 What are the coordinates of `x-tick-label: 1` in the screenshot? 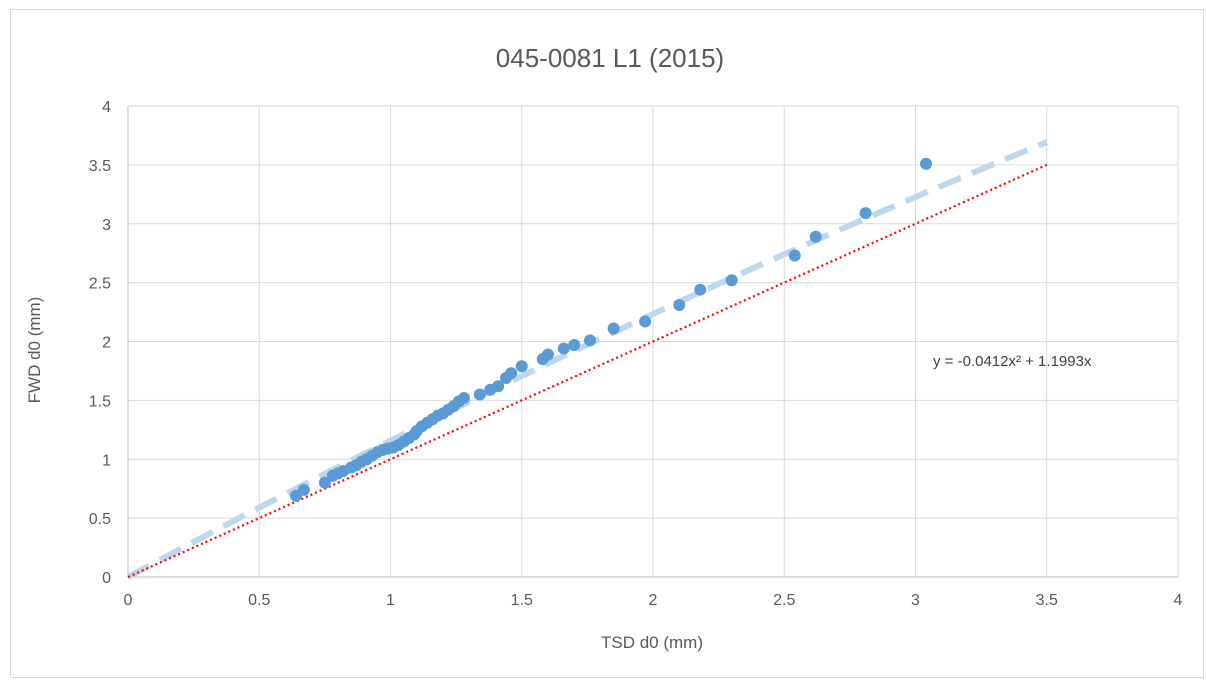 It's located at (390, 600).